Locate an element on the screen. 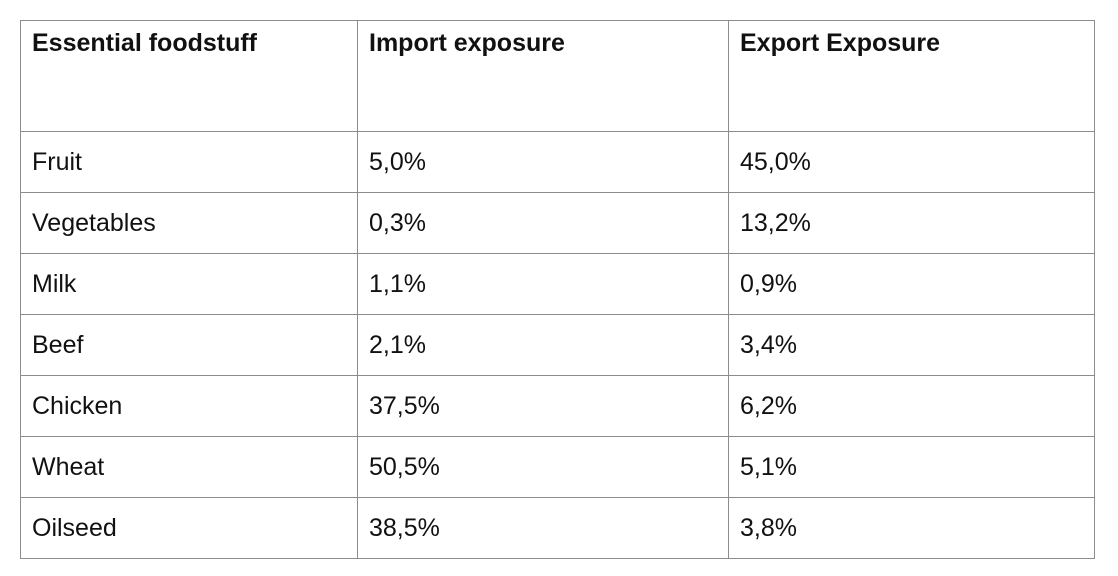  foodstuff-cell: Milk is located at coordinates (189, 284).